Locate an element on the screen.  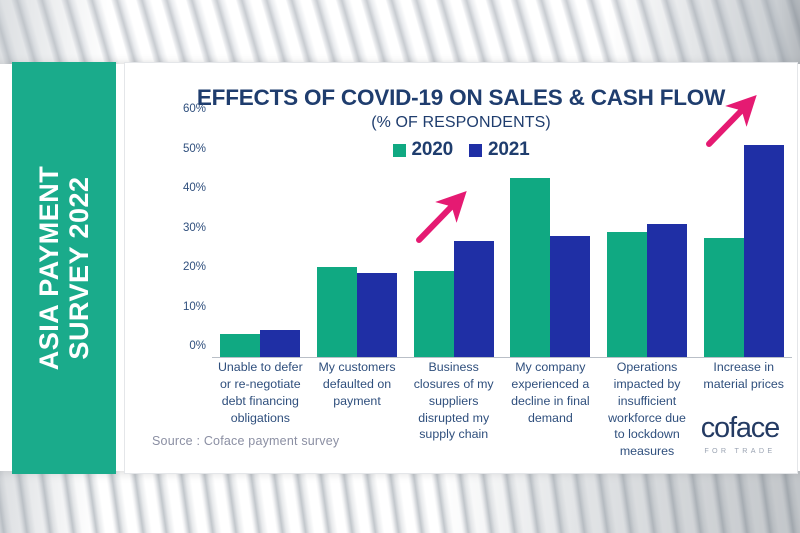
background-stripes-top-shading is located at coordinates (400, 32).